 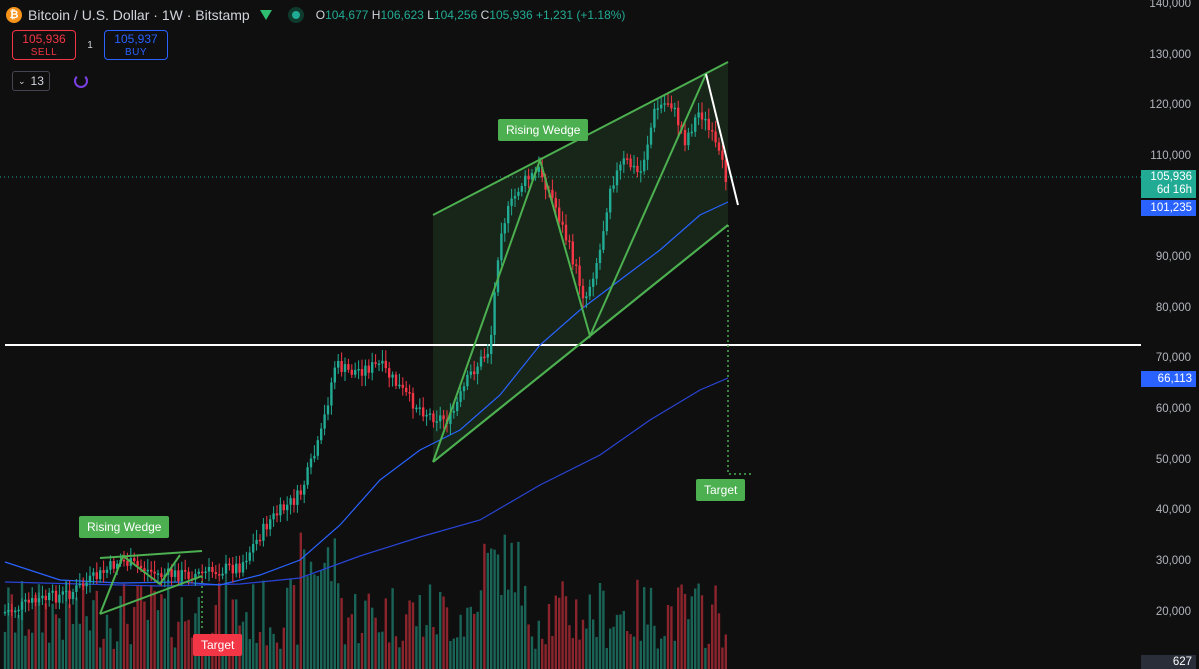 I want to click on rising-wedge-label-large: Rising Wedge, so click(x=543, y=130).